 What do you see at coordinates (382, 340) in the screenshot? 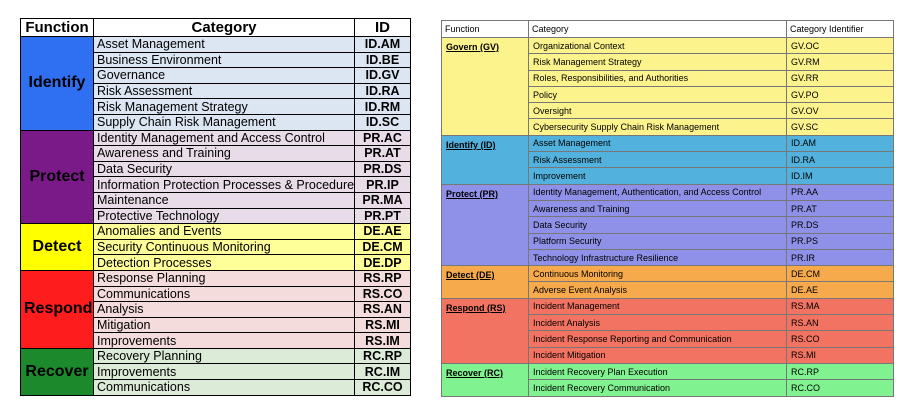
I see `id-cell: RS.IM` at bounding box center [382, 340].